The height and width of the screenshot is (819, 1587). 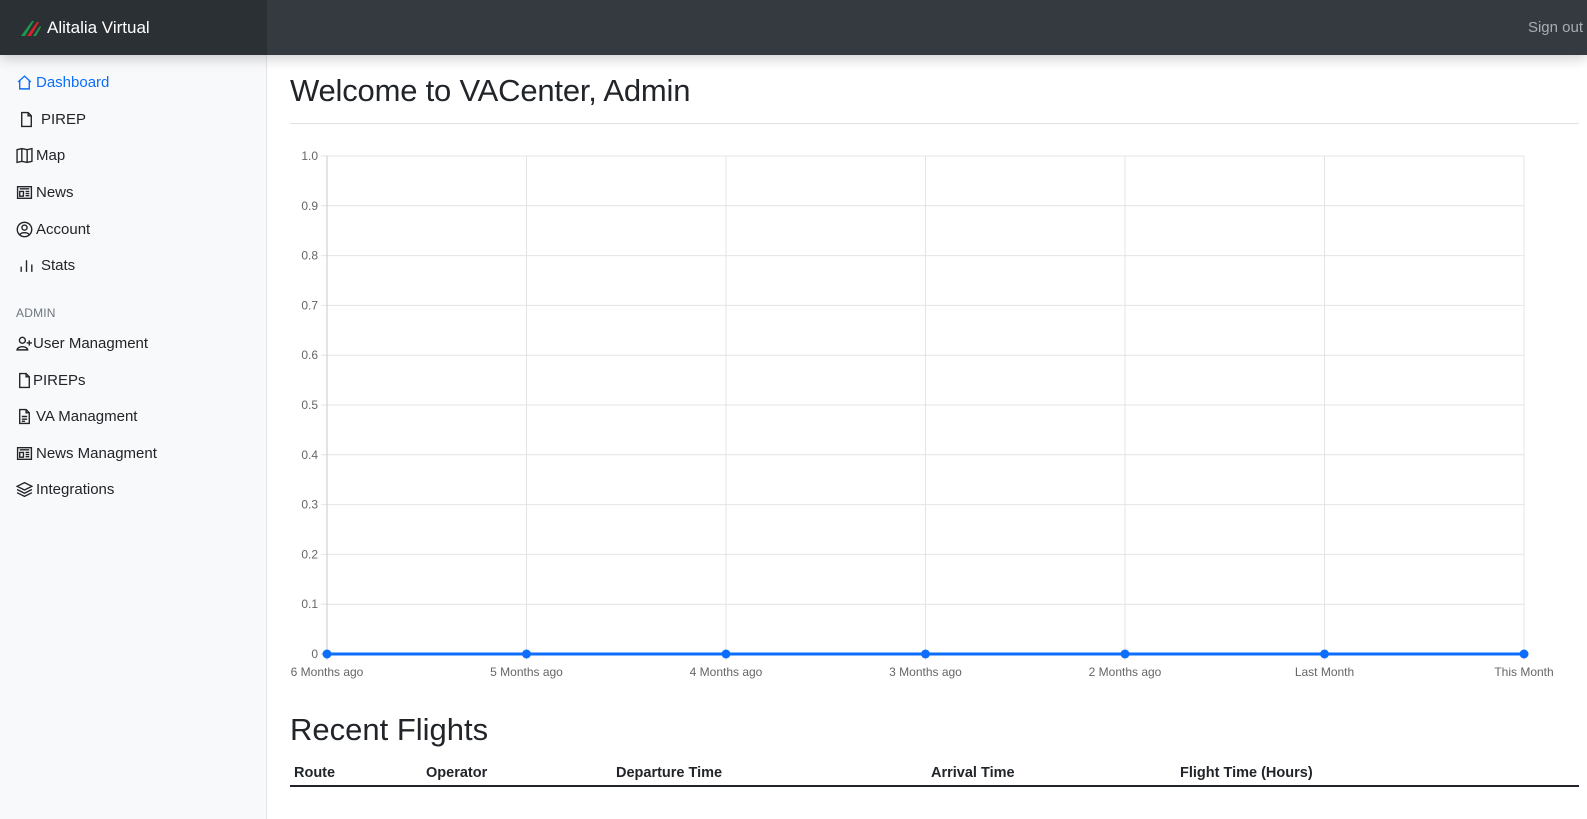 What do you see at coordinates (64, 119) in the screenshot?
I see `sidebar-item-label: PIREP` at bounding box center [64, 119].